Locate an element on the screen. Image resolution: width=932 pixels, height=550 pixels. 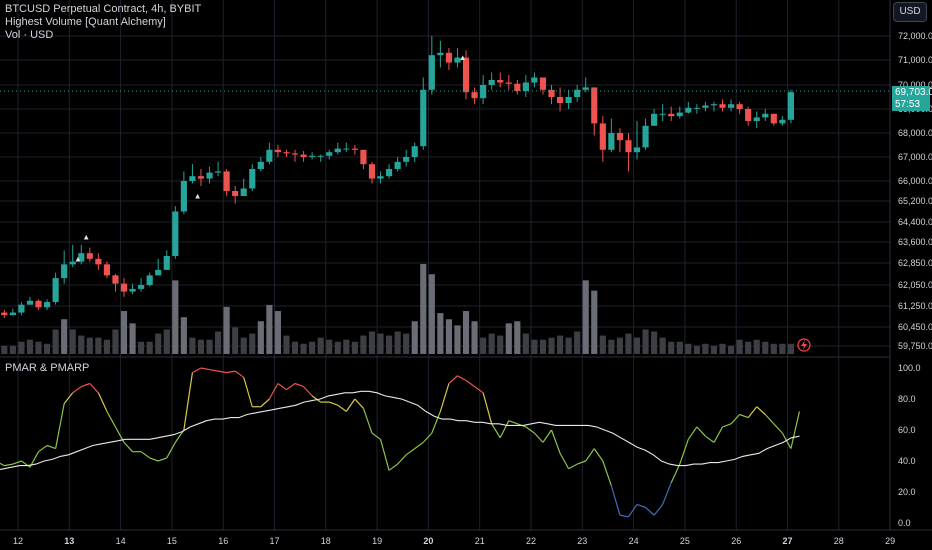
osc-tick-label: 20.0 is located at coordinates (907, 492).